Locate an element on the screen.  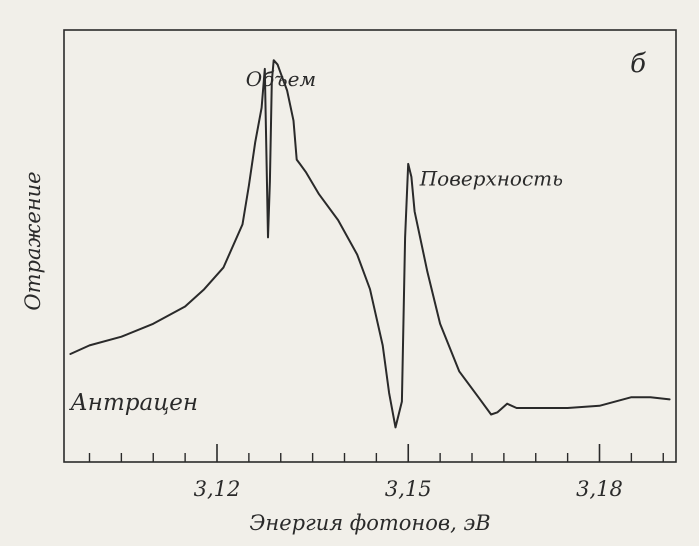
x-tick-label: 3,12 is located at coordinates (217, 489).